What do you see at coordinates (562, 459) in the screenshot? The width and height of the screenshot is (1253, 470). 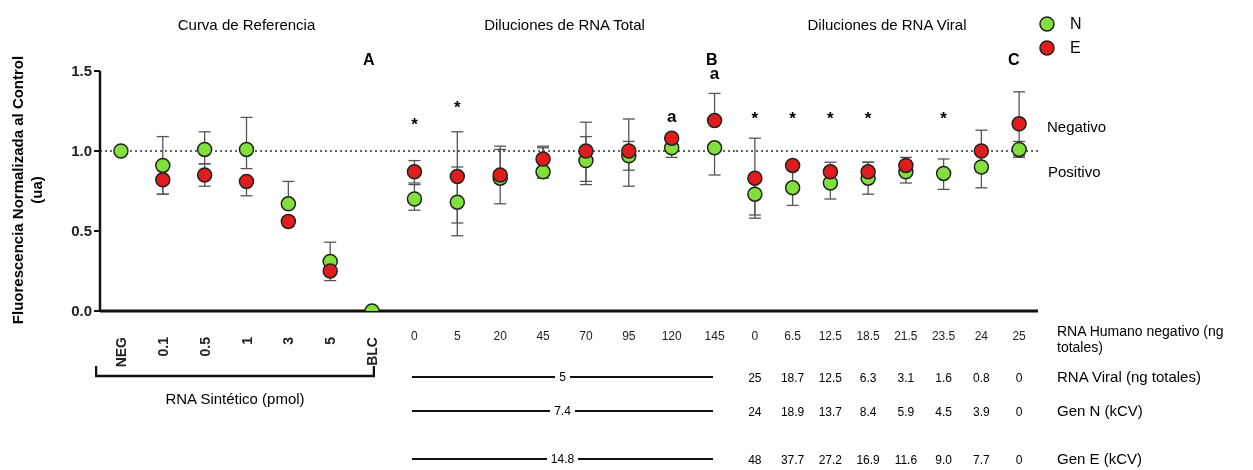 I see `text: 14.8` at bounding box center [562, 459].